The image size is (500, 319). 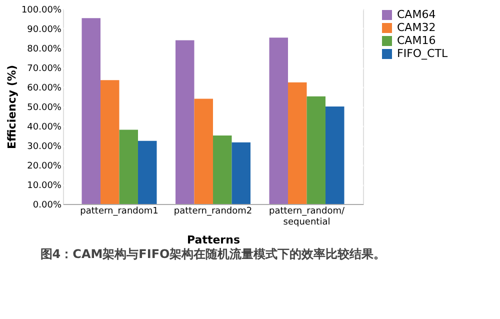 I want to click on y-tick-label: 90.00%, so click(x=44, y=30).